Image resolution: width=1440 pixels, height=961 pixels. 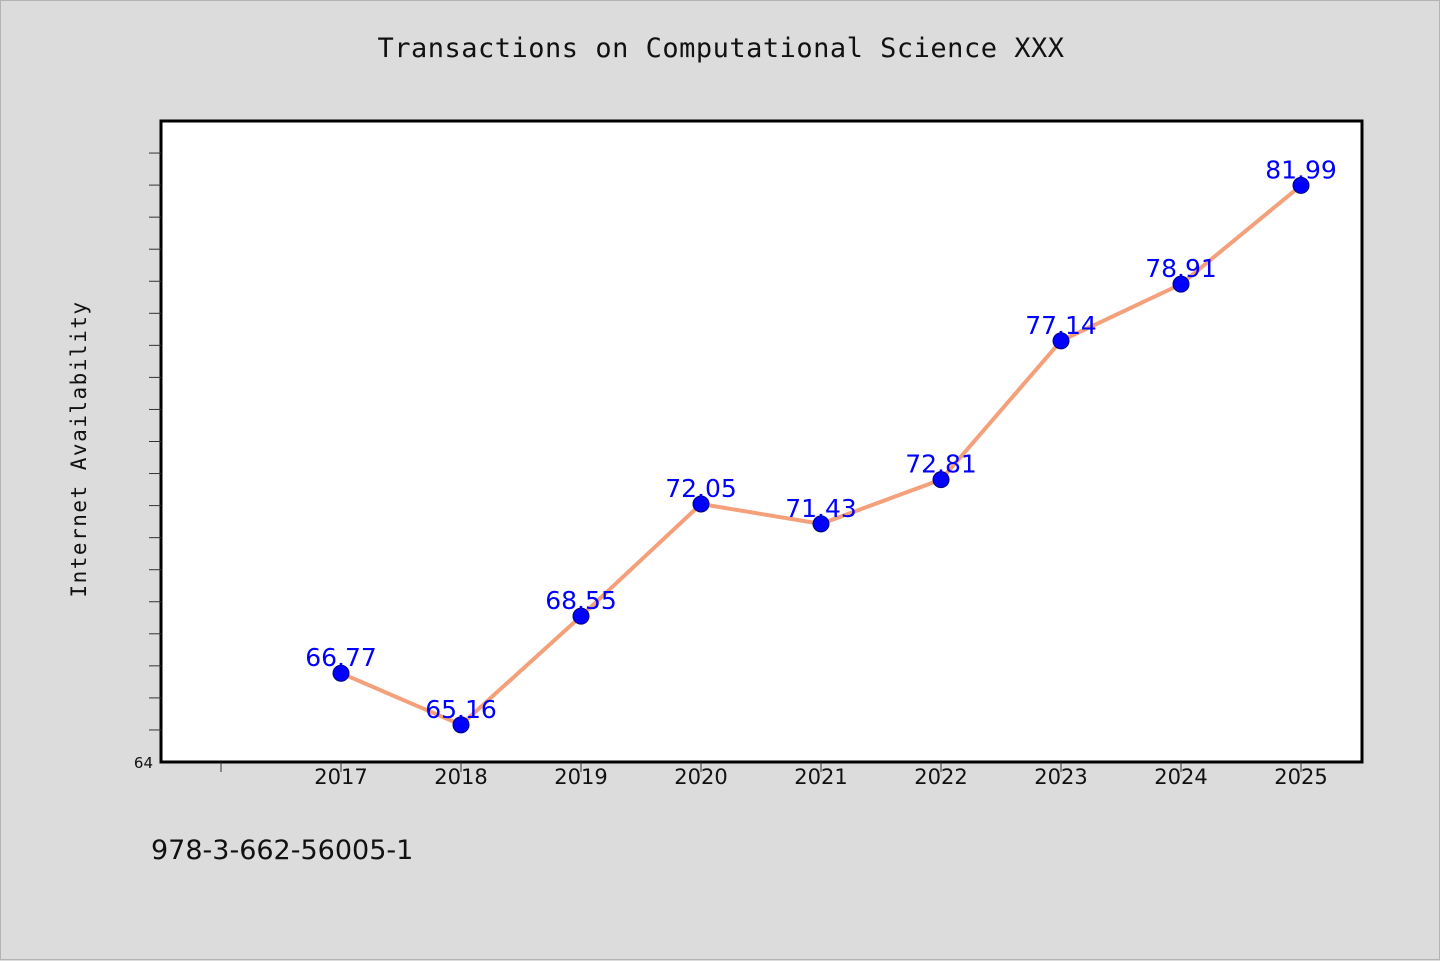 What do you see at coordinates (1301, 169) in the screenshot?
I see `data-label: 81.99` at bounding box center [1301, 169].